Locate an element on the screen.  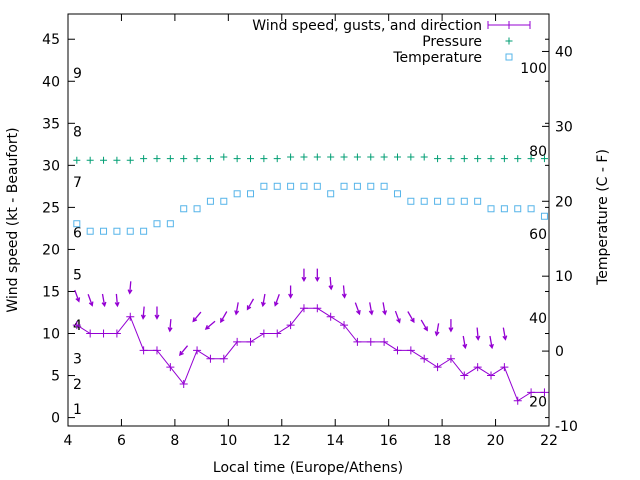
x-tick-label: 14 is located at coordinates (335, 441).